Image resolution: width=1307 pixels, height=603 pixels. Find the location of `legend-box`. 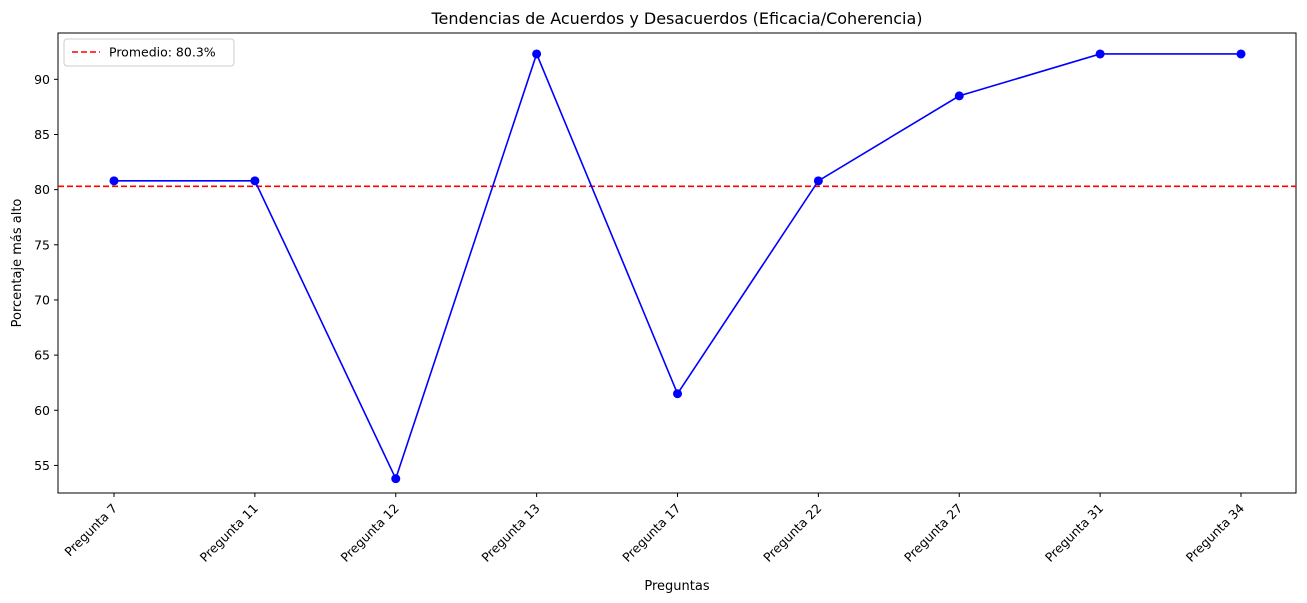

legend-box is located at coordinates (149, 52).